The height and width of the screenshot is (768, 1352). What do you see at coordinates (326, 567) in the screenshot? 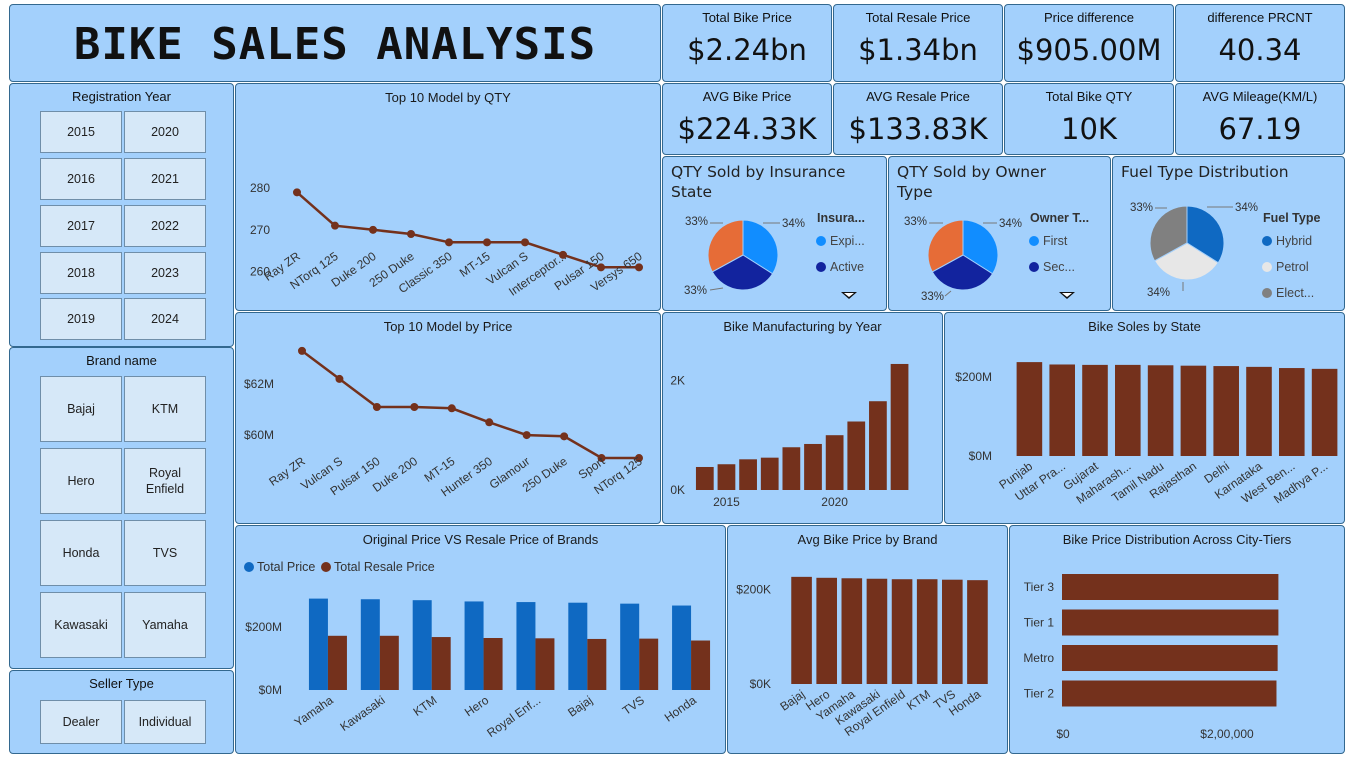
I see `legend-dot` at bounding box center [326, 567].